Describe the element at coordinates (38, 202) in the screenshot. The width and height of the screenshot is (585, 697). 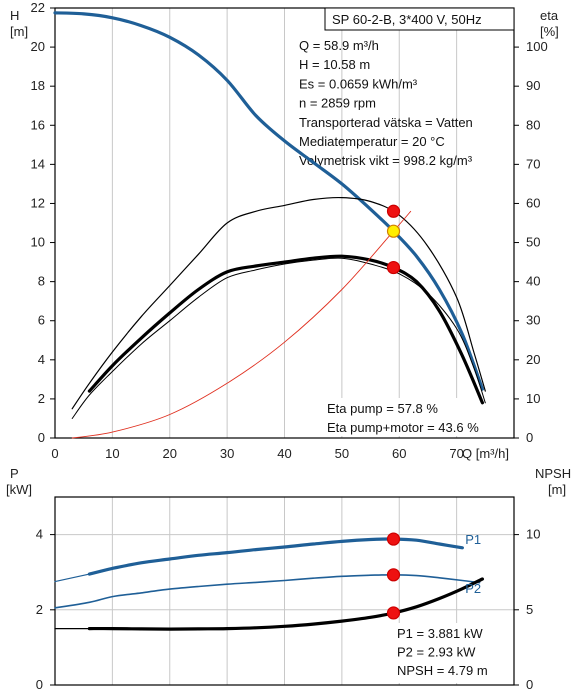
I see `y-tick-label-left: 12` at that location.